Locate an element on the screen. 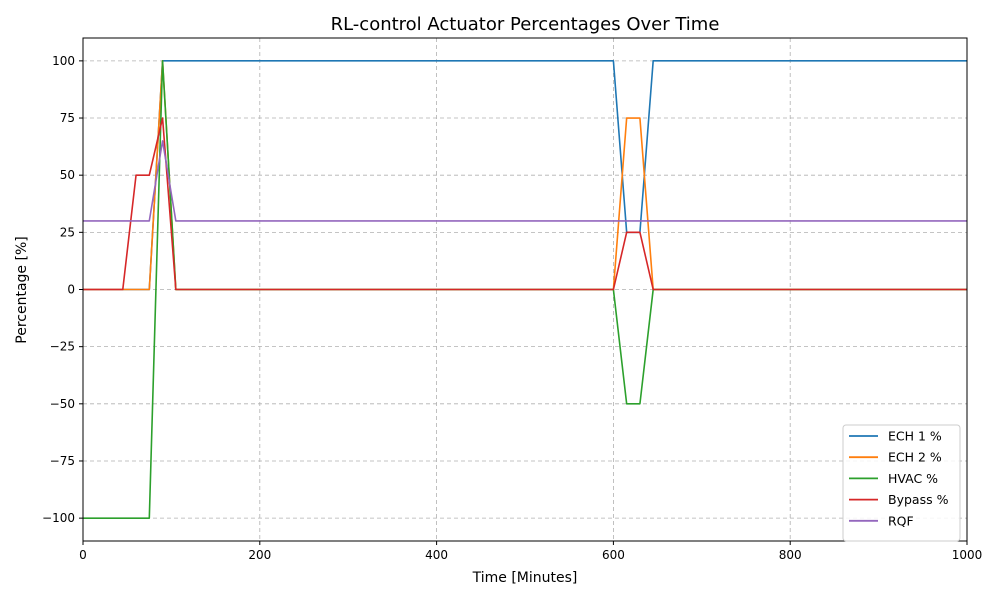  legend-label: ECH 1 % is located at coordinates (915, 436).